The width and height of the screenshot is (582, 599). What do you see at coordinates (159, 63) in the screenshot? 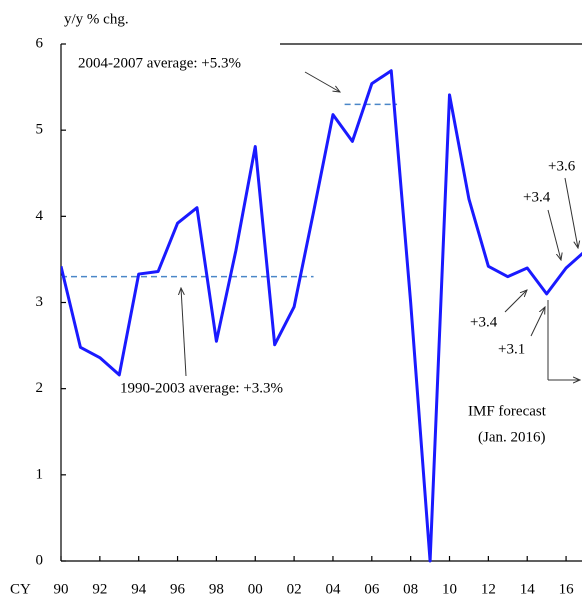
I see `reference-label: 2004-2007 average: +5.3%` at bounding box center [159, 63].